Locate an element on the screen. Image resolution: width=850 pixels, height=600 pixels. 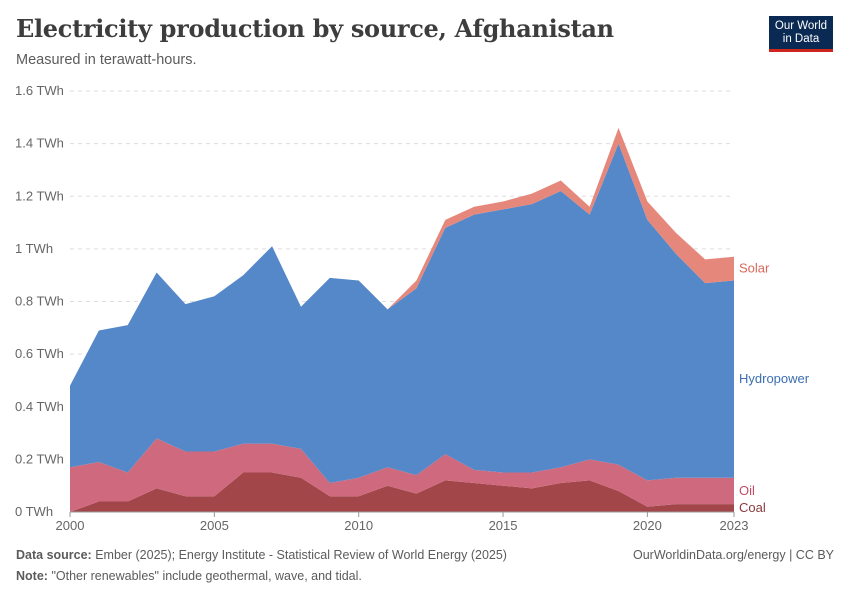
data-source-label: Data source: is located at coordinates (54, 555).